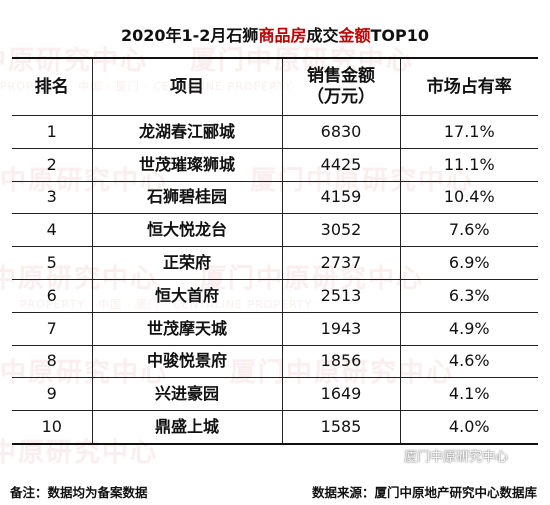  Describe the element at coordinates (341, 361) in the screenshot. I see `cell-amount: 1856` at that location.